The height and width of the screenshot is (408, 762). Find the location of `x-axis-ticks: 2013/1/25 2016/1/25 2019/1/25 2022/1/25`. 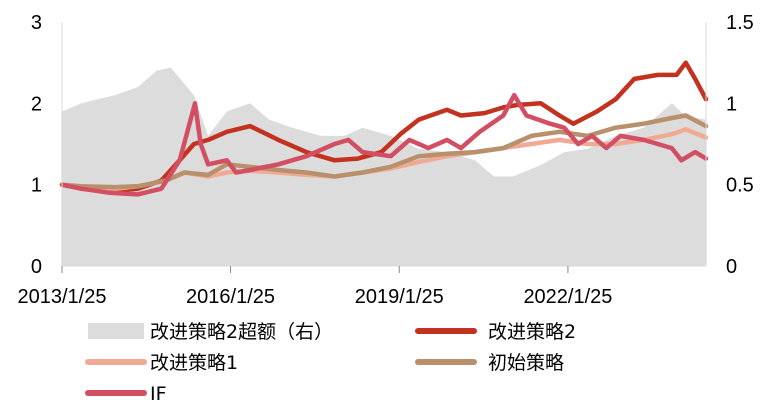

x-axis-ticks: 2013/1/25 2016/1/25 2019/1/25 2022/1/25 is located at coordinates (315, 287).